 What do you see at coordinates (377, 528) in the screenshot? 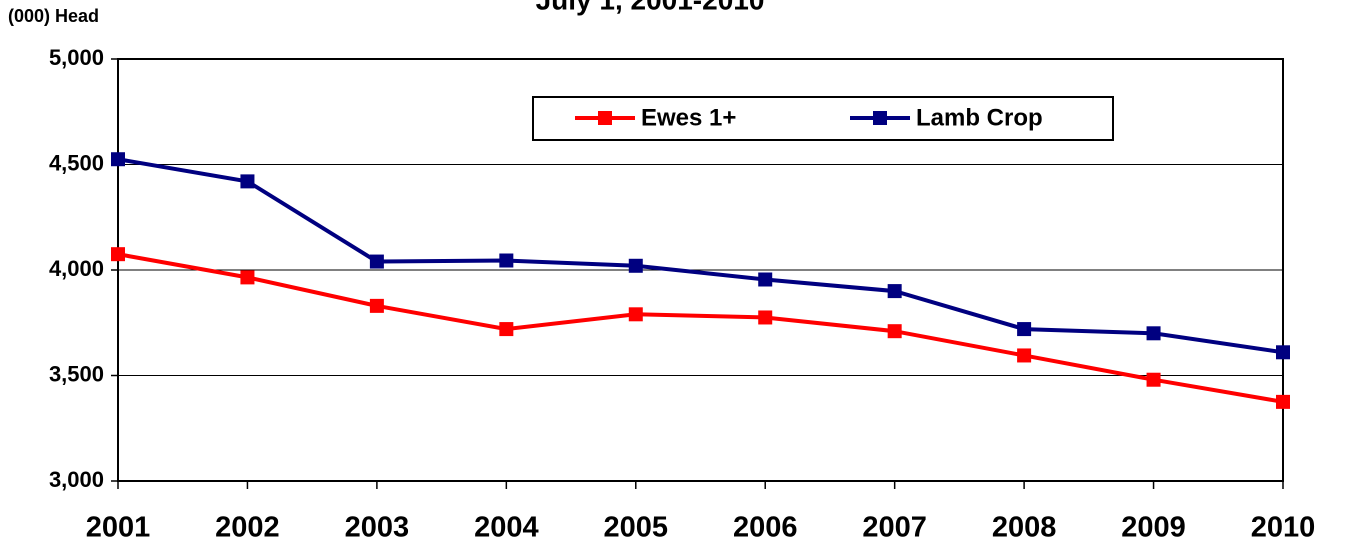
I see `x-tick-label: 2003` at bounding box center [377, 528].